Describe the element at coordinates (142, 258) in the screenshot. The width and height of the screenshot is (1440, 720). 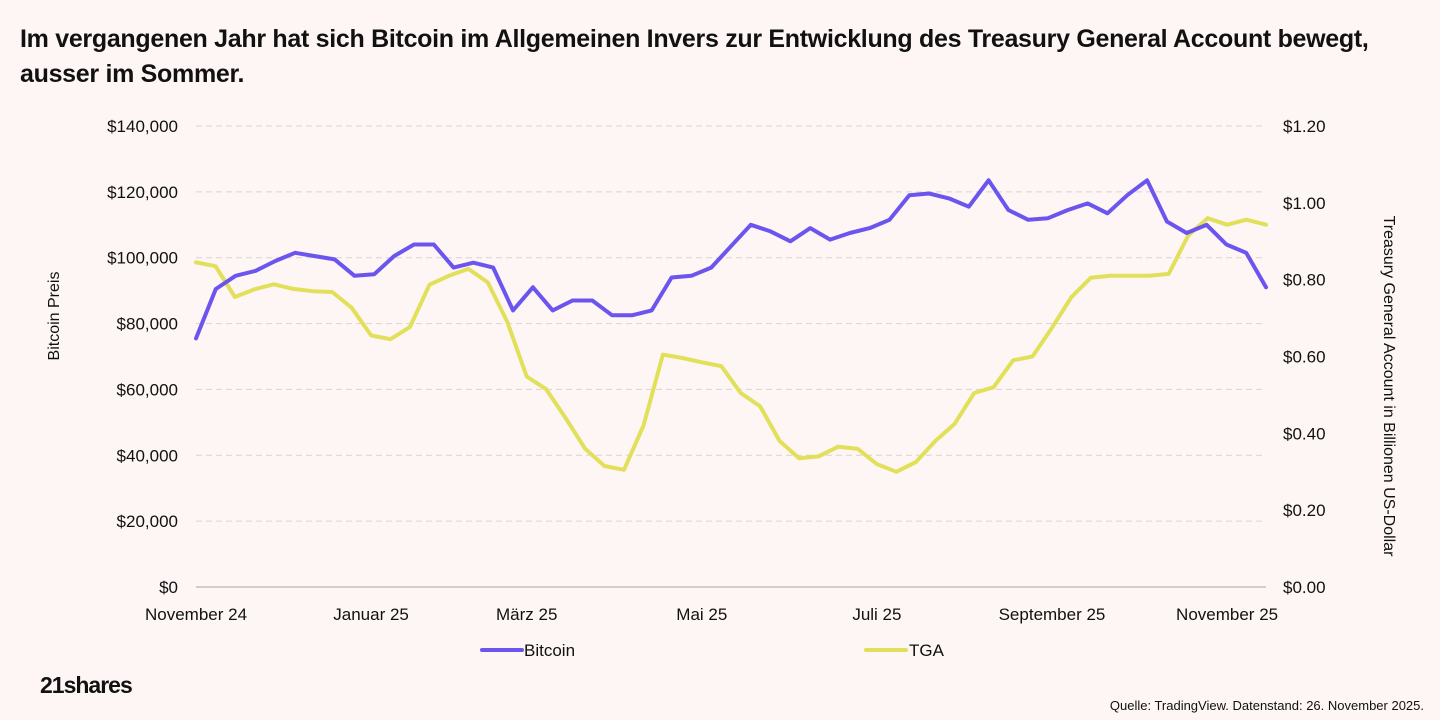
I see `left-tick-label: $100,000` at that location.